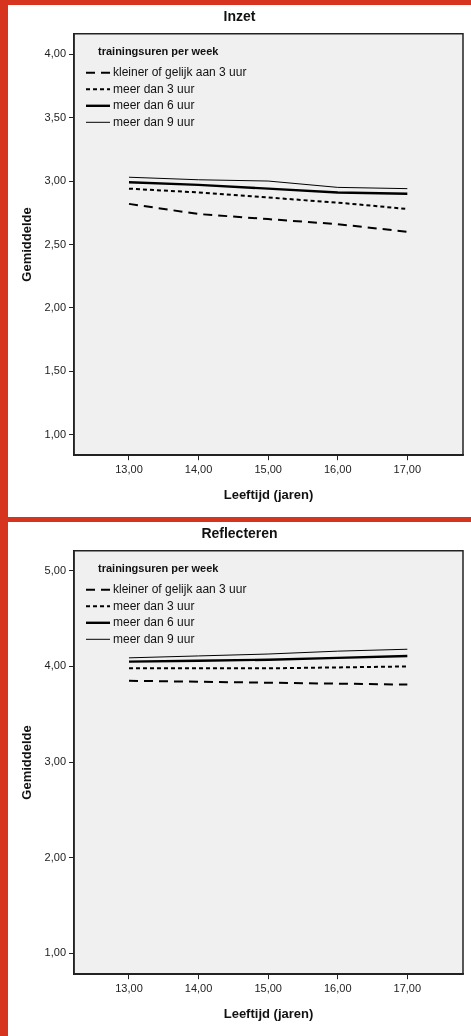 This screenshot has width=471, height=1036. What do you see at coordinates (55, 370) in the screenshot?
I see `y-tick-label: 1,50` at bounding box center [55, 370].